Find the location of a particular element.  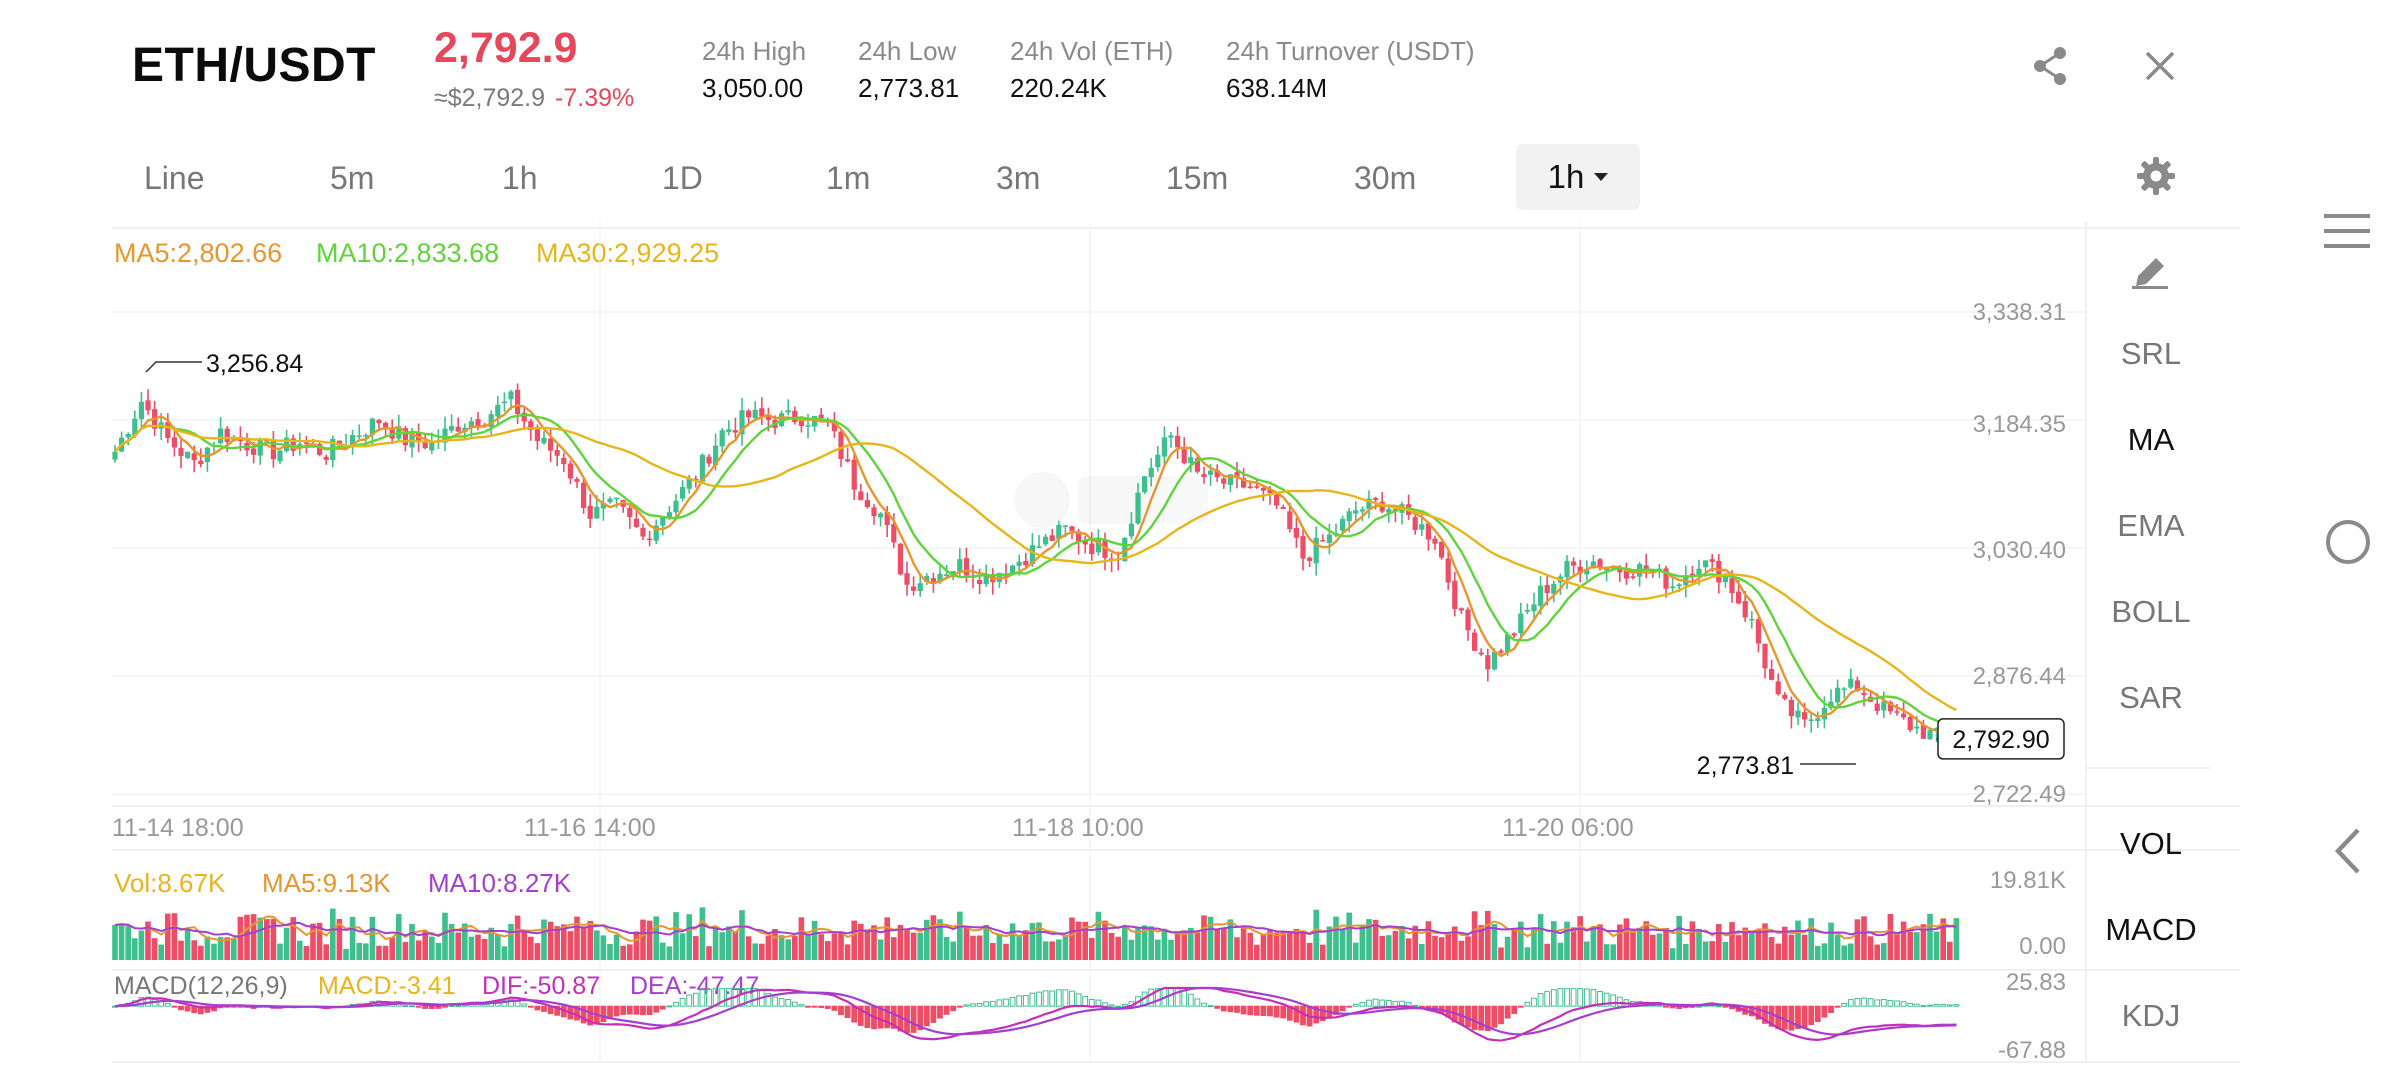

indicator-sar: SAR is located at coordinates (2151, 697).